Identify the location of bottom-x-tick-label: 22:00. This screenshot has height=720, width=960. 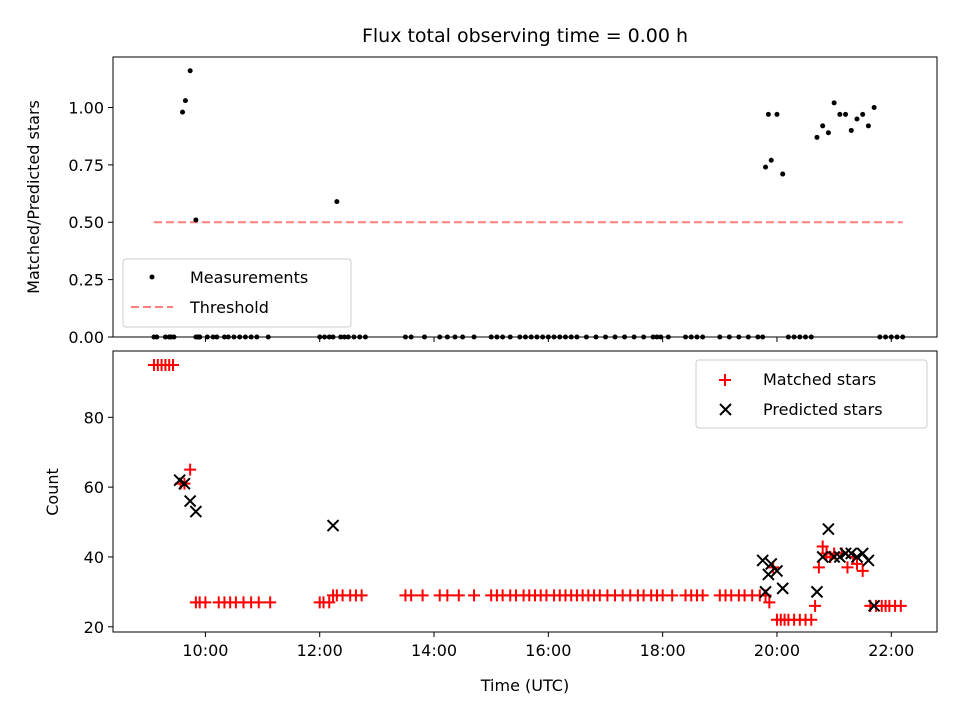
(891, 650).